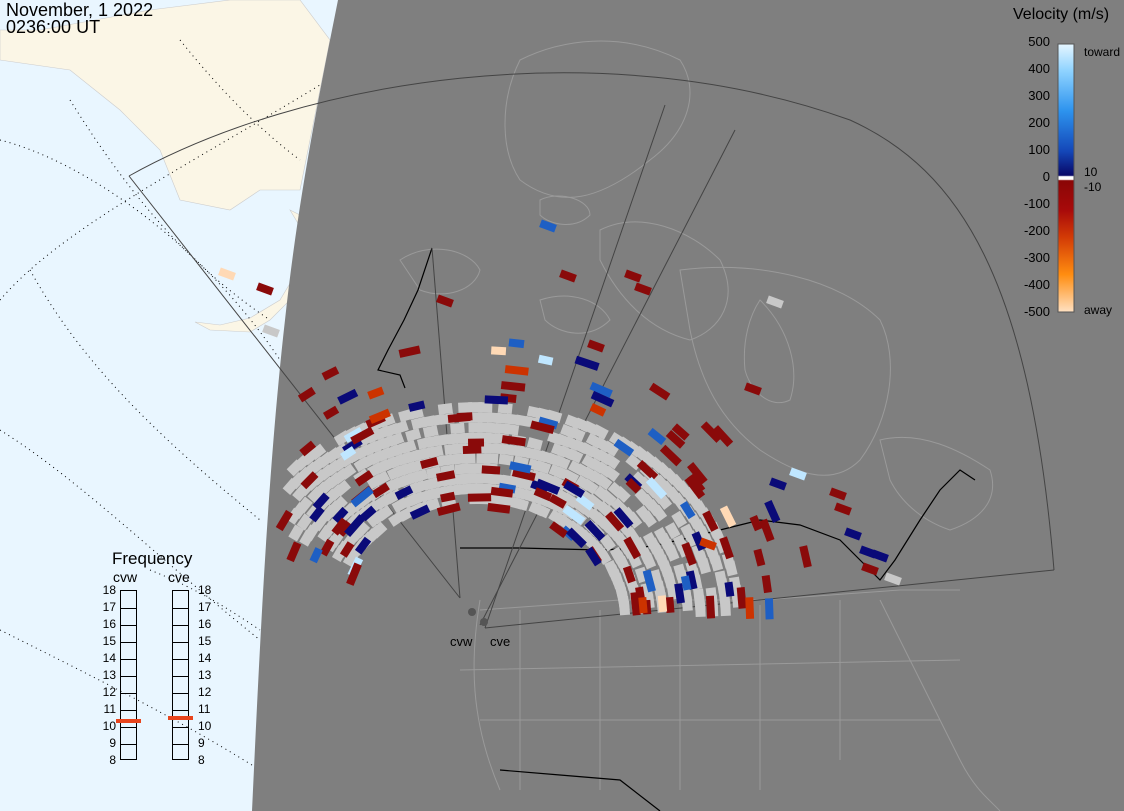  What do you see at coordinates (1039, 41) in the screenshot?
I see `colorbar-tick-label: 500` at bounding box center [1039, 41].